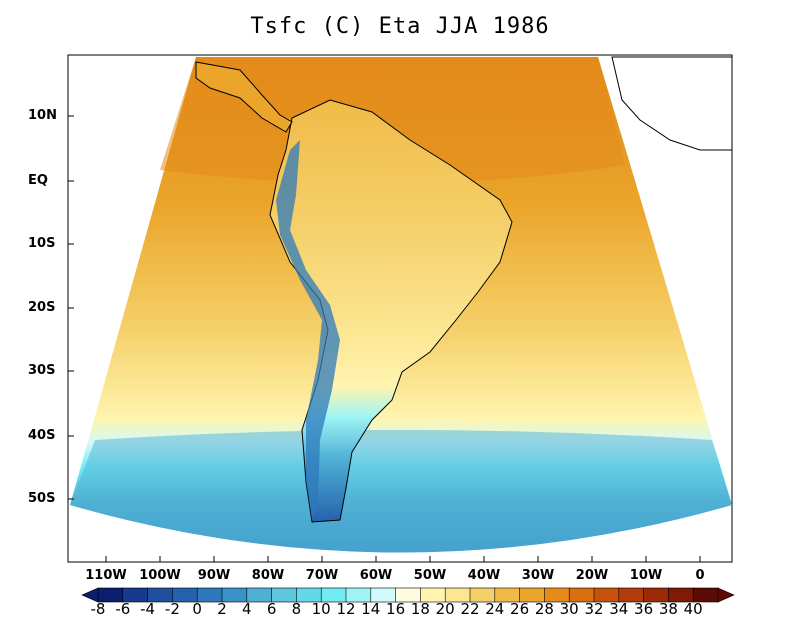  I want to click on colorbar-tick-label: -6, so click(123, 609).